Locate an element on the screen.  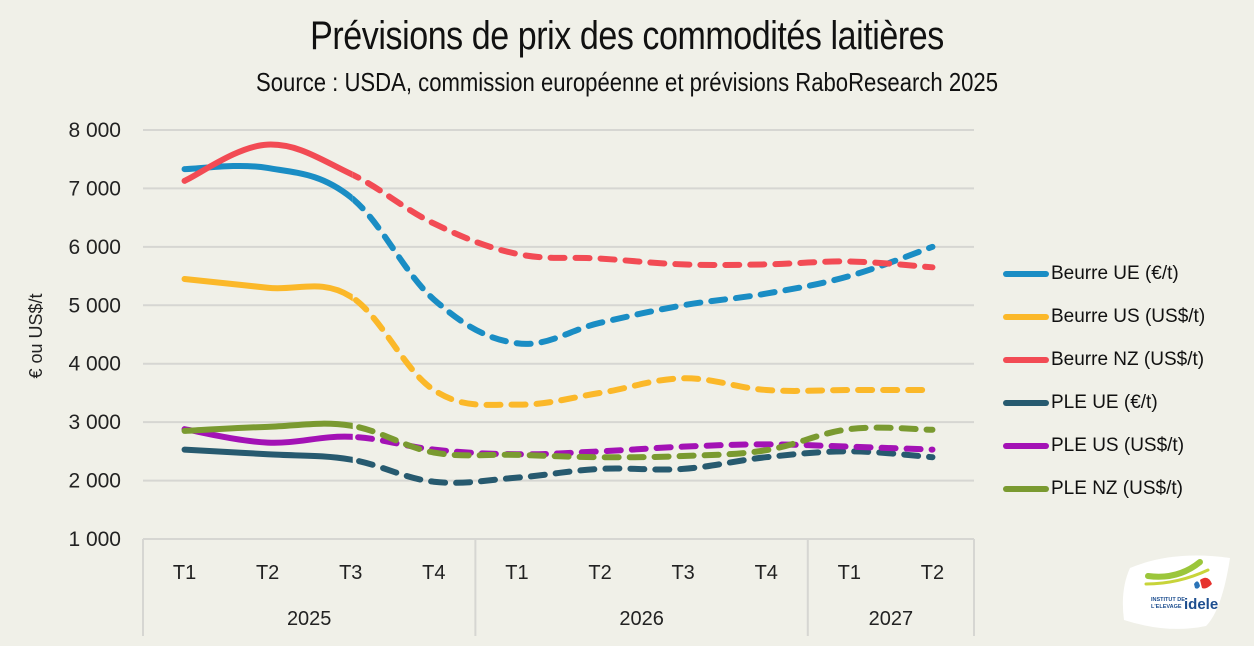
y-tick-label: 8 000 is located at coordinates (94, 130).